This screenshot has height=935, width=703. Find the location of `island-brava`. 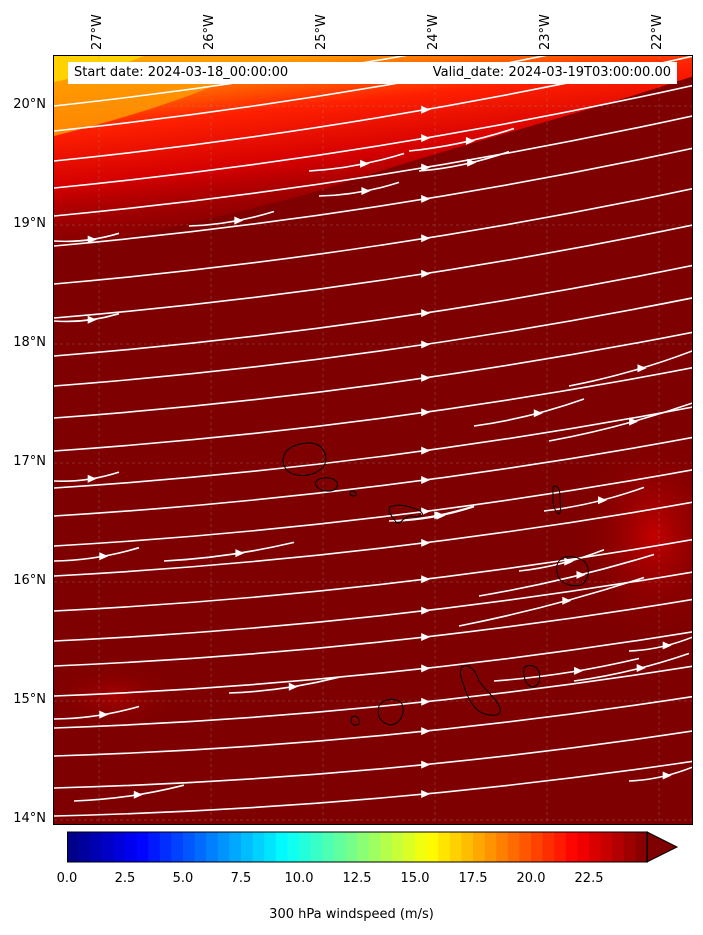

island-brava is located at coordinates (355, 720).